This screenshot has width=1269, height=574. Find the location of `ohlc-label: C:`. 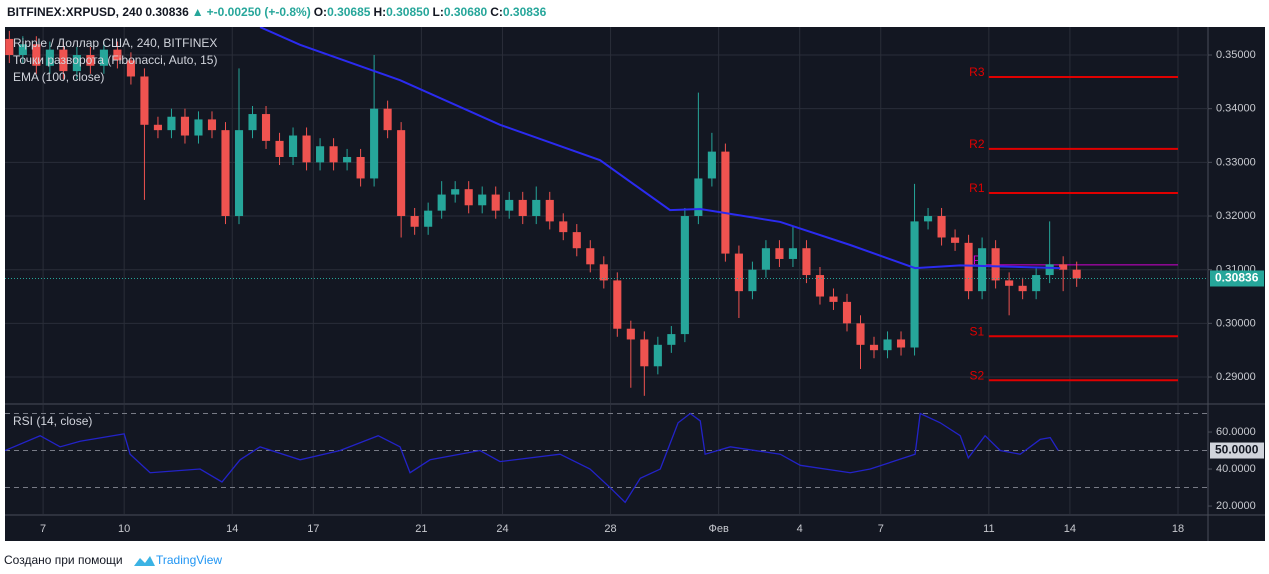

ohlc-label: C: is located at coordinates (496, 12).